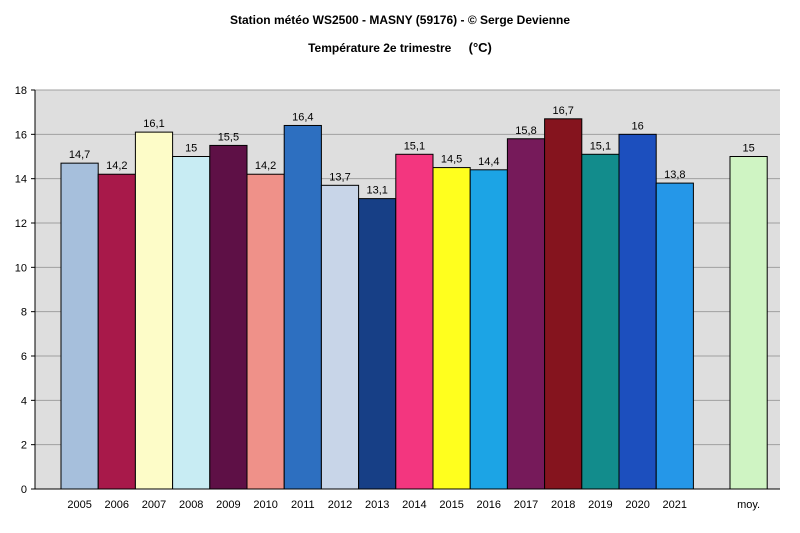  What do you see at coordinates (24, 313) in the screenshot?
I see `y-tick-label: 8` at bounding box center [24, 313].